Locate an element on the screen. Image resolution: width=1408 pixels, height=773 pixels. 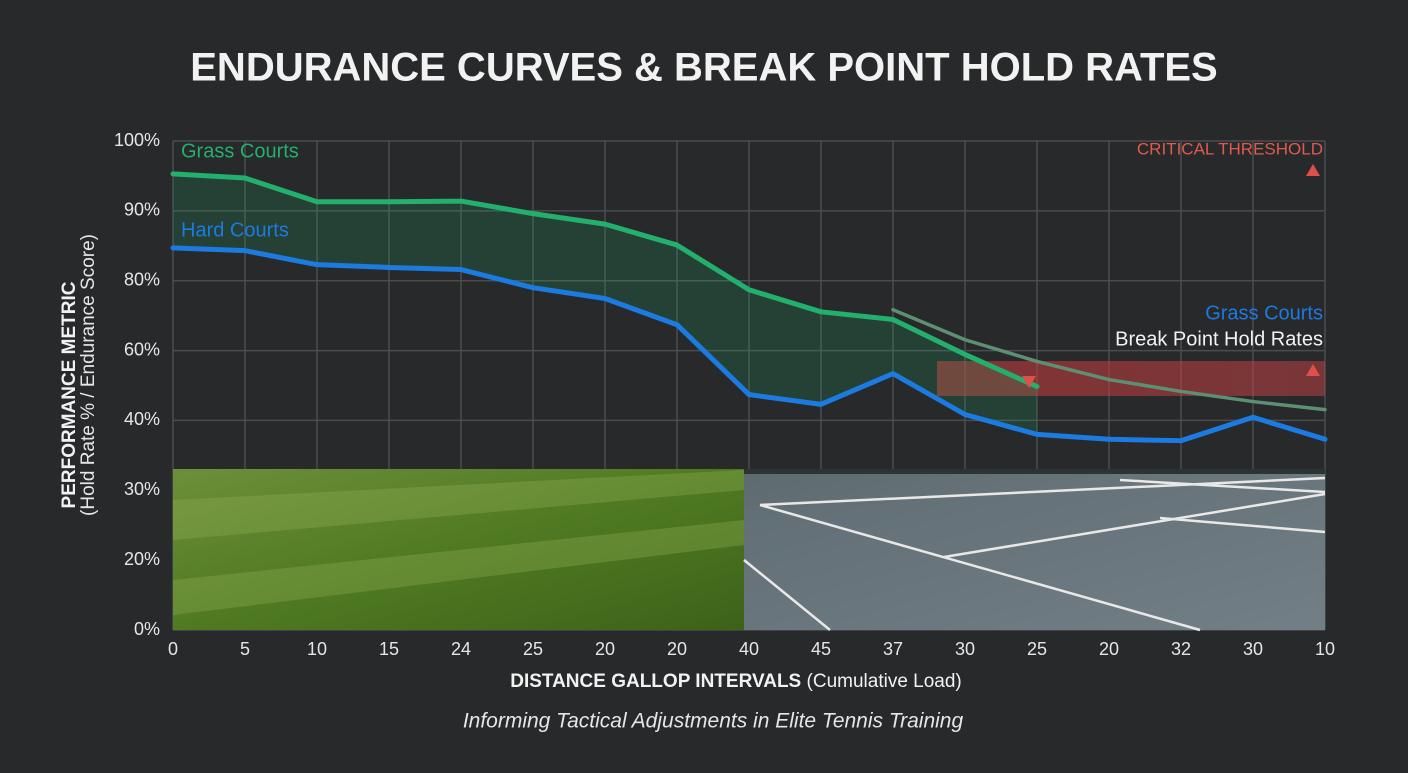
series-label: Grass Courts is located at coordinates (240, 151).